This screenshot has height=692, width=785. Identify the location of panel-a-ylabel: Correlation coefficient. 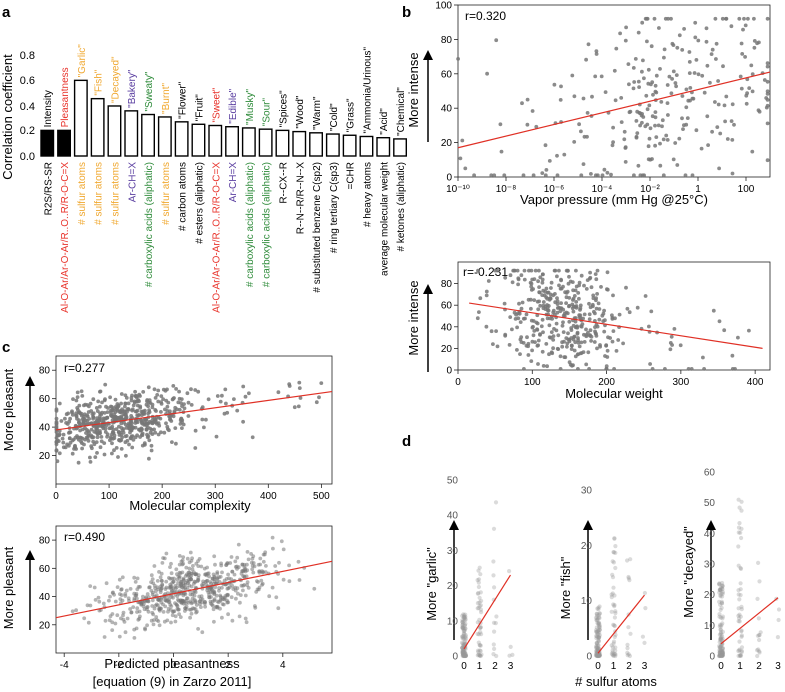
(7, 117).